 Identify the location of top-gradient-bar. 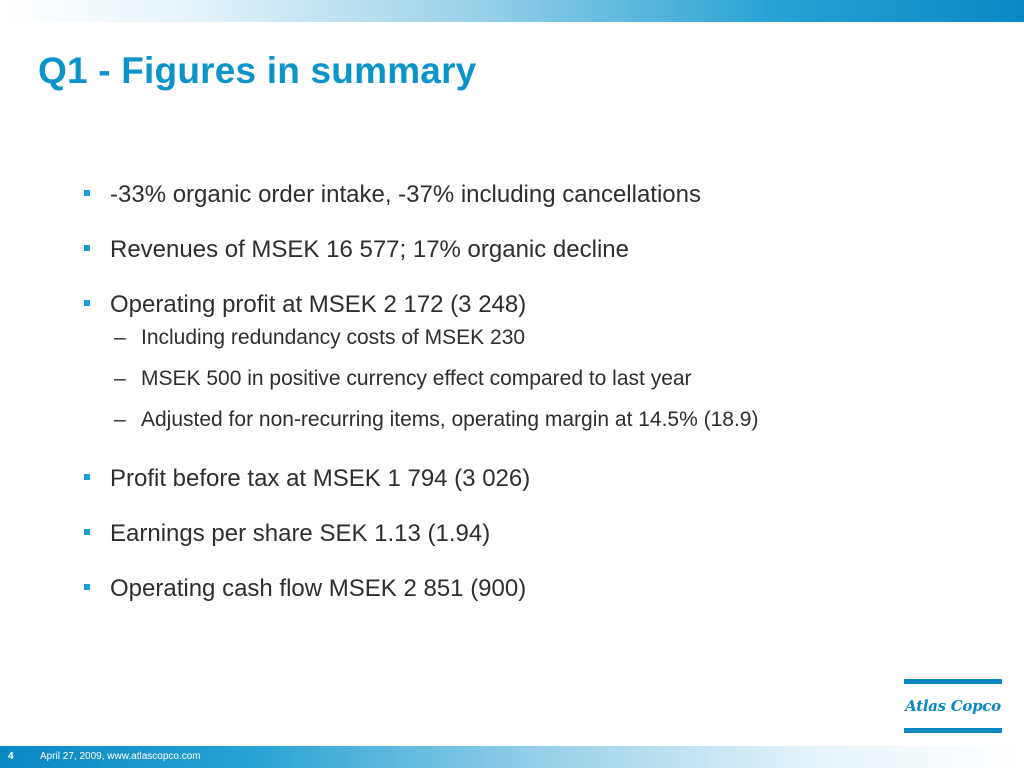
(512, 11).